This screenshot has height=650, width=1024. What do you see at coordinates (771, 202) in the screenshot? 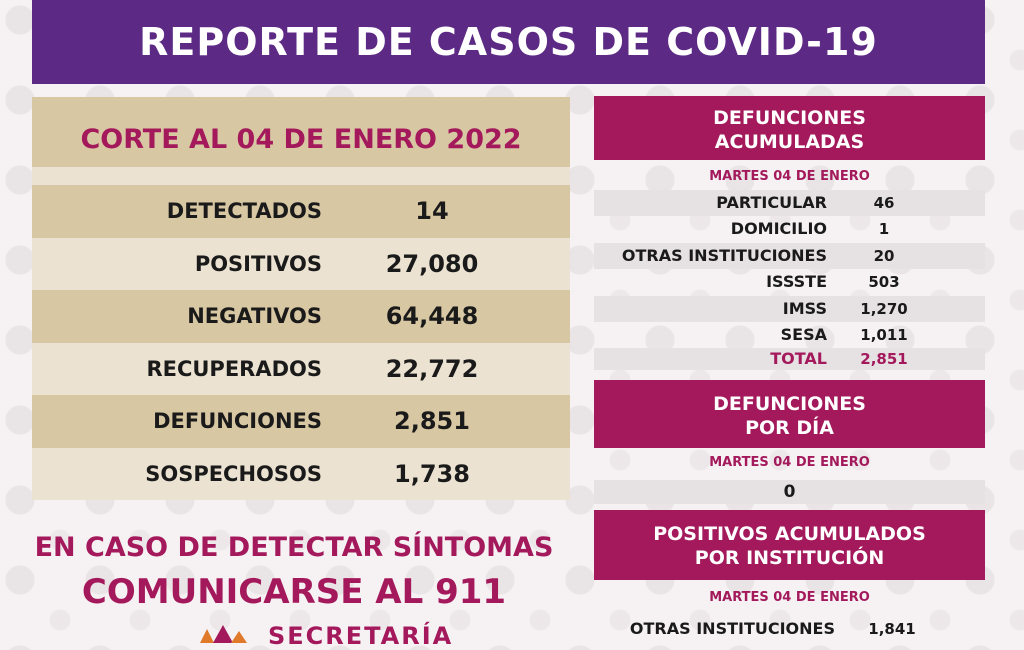
I see `row-label: PARTICULAR` at bounding box center [771, 202].